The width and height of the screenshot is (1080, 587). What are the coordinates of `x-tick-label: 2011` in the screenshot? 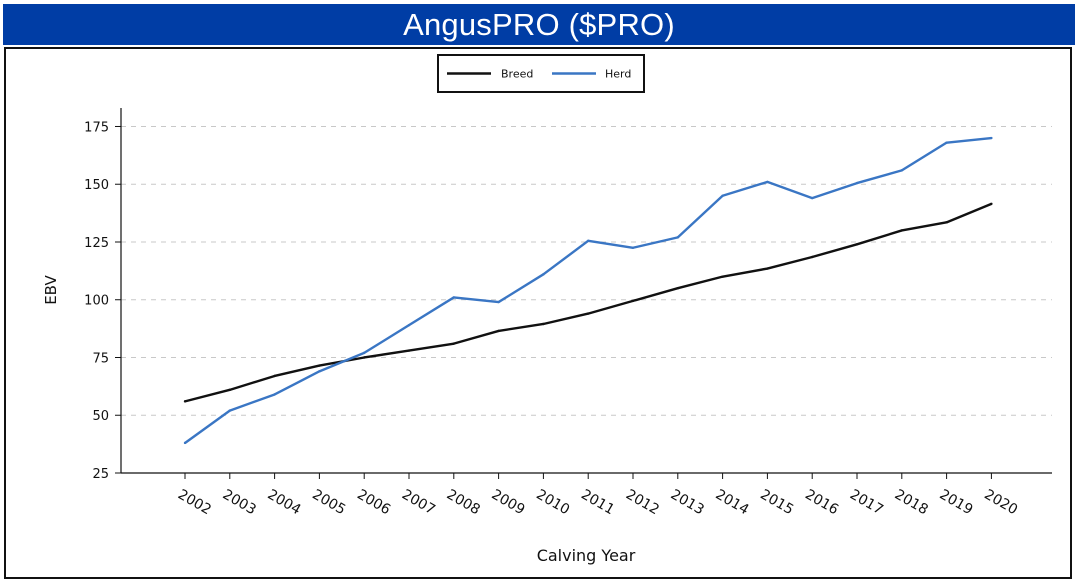 It's located at (597, 503).